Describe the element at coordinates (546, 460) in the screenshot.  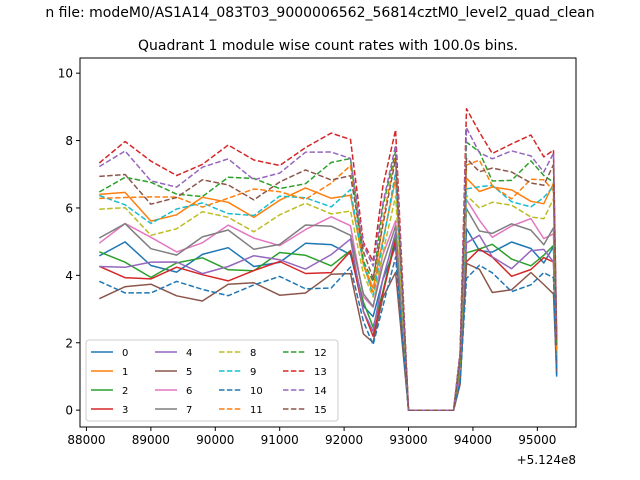
I see `x-offset-label: +5.124e8` at that location.